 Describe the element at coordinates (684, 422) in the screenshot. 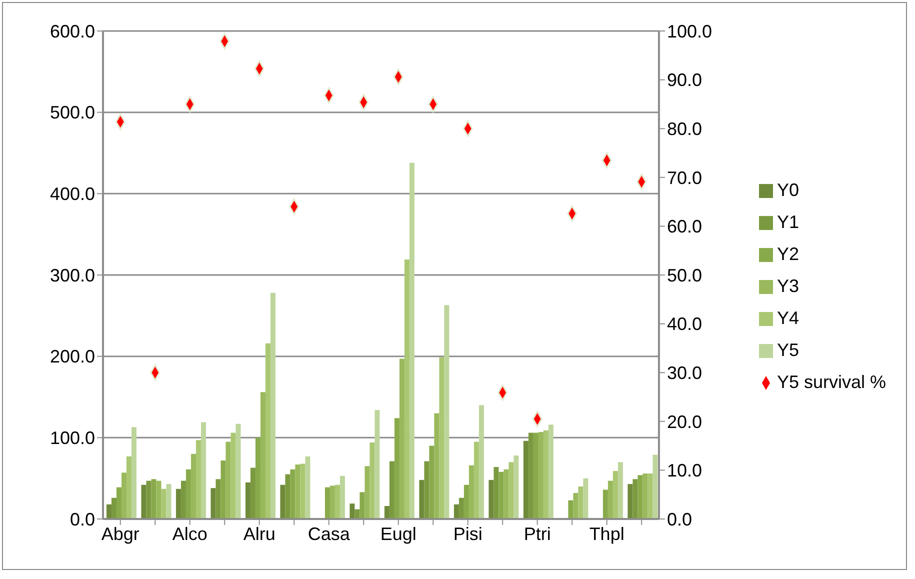

I see `y2-tick-label: 20.0` at that location.